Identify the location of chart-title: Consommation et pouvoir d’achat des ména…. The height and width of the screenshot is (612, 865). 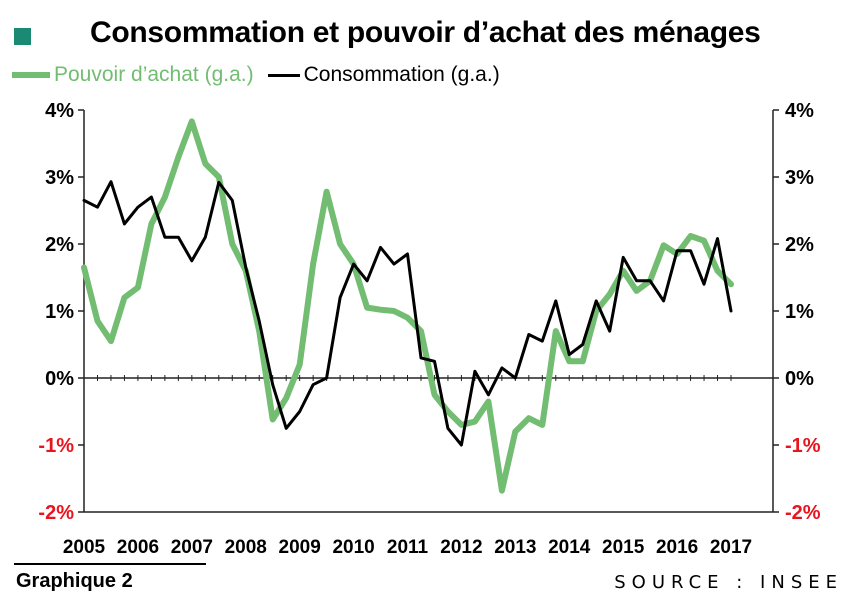
(425, 32).